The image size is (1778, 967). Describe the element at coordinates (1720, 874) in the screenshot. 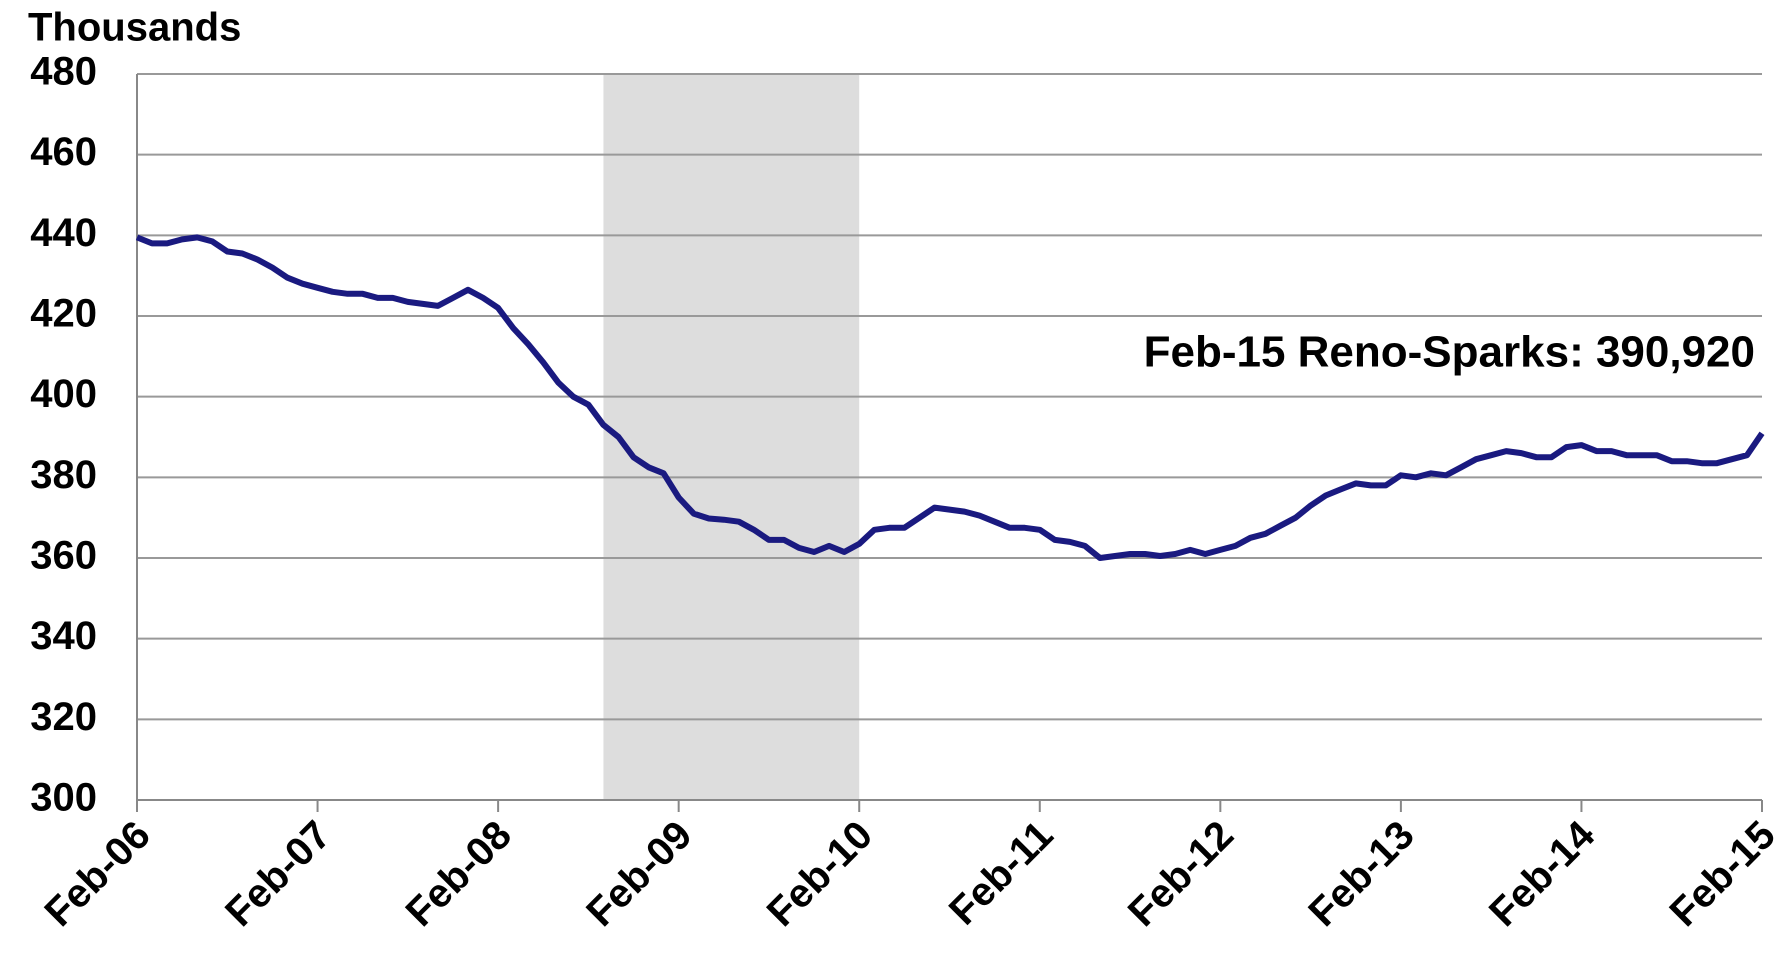

I see `x-tick-label: Feb-15` at that location.